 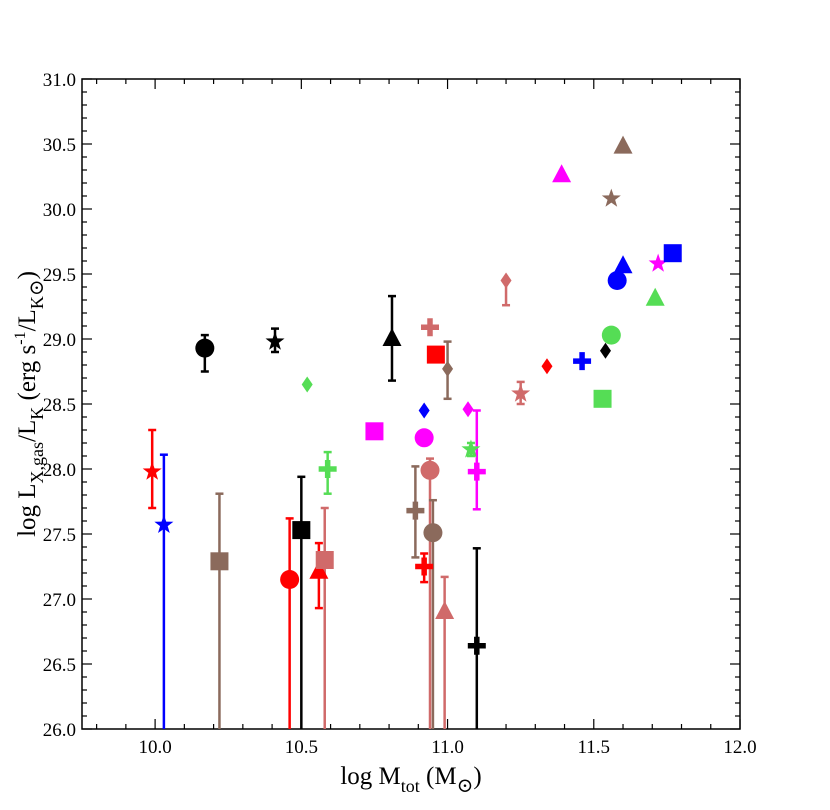 What do you see at coordinates (59, 535) in the screenshot?
I see `y-tick-label: 27.5` at bounding box center [59, 535].